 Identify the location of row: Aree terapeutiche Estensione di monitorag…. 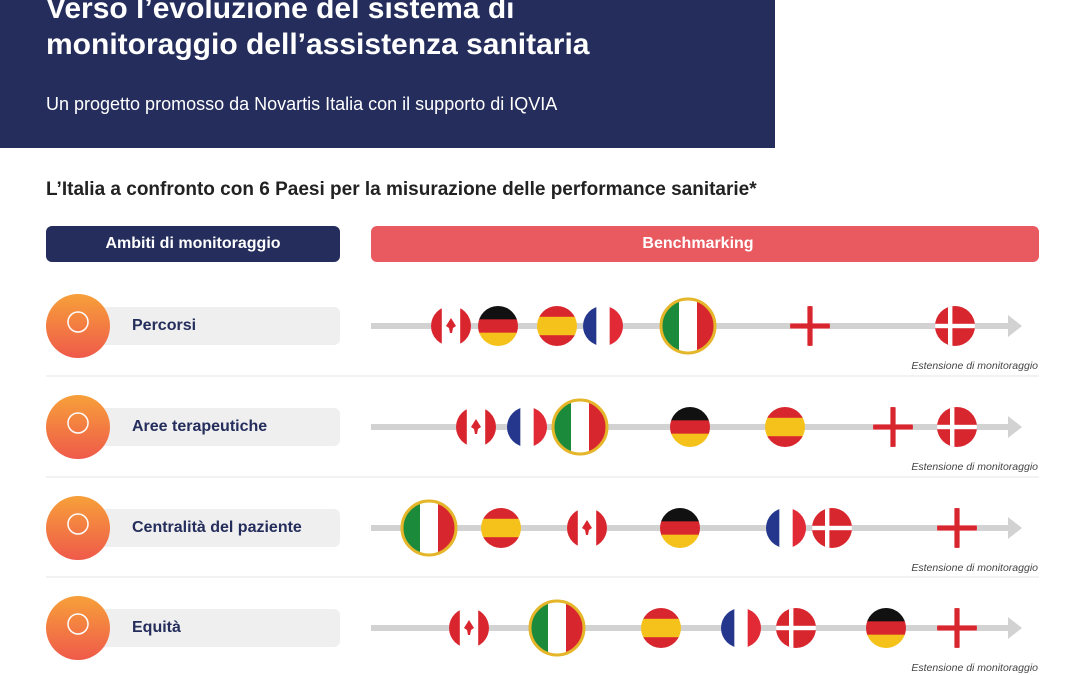
(542, 424).